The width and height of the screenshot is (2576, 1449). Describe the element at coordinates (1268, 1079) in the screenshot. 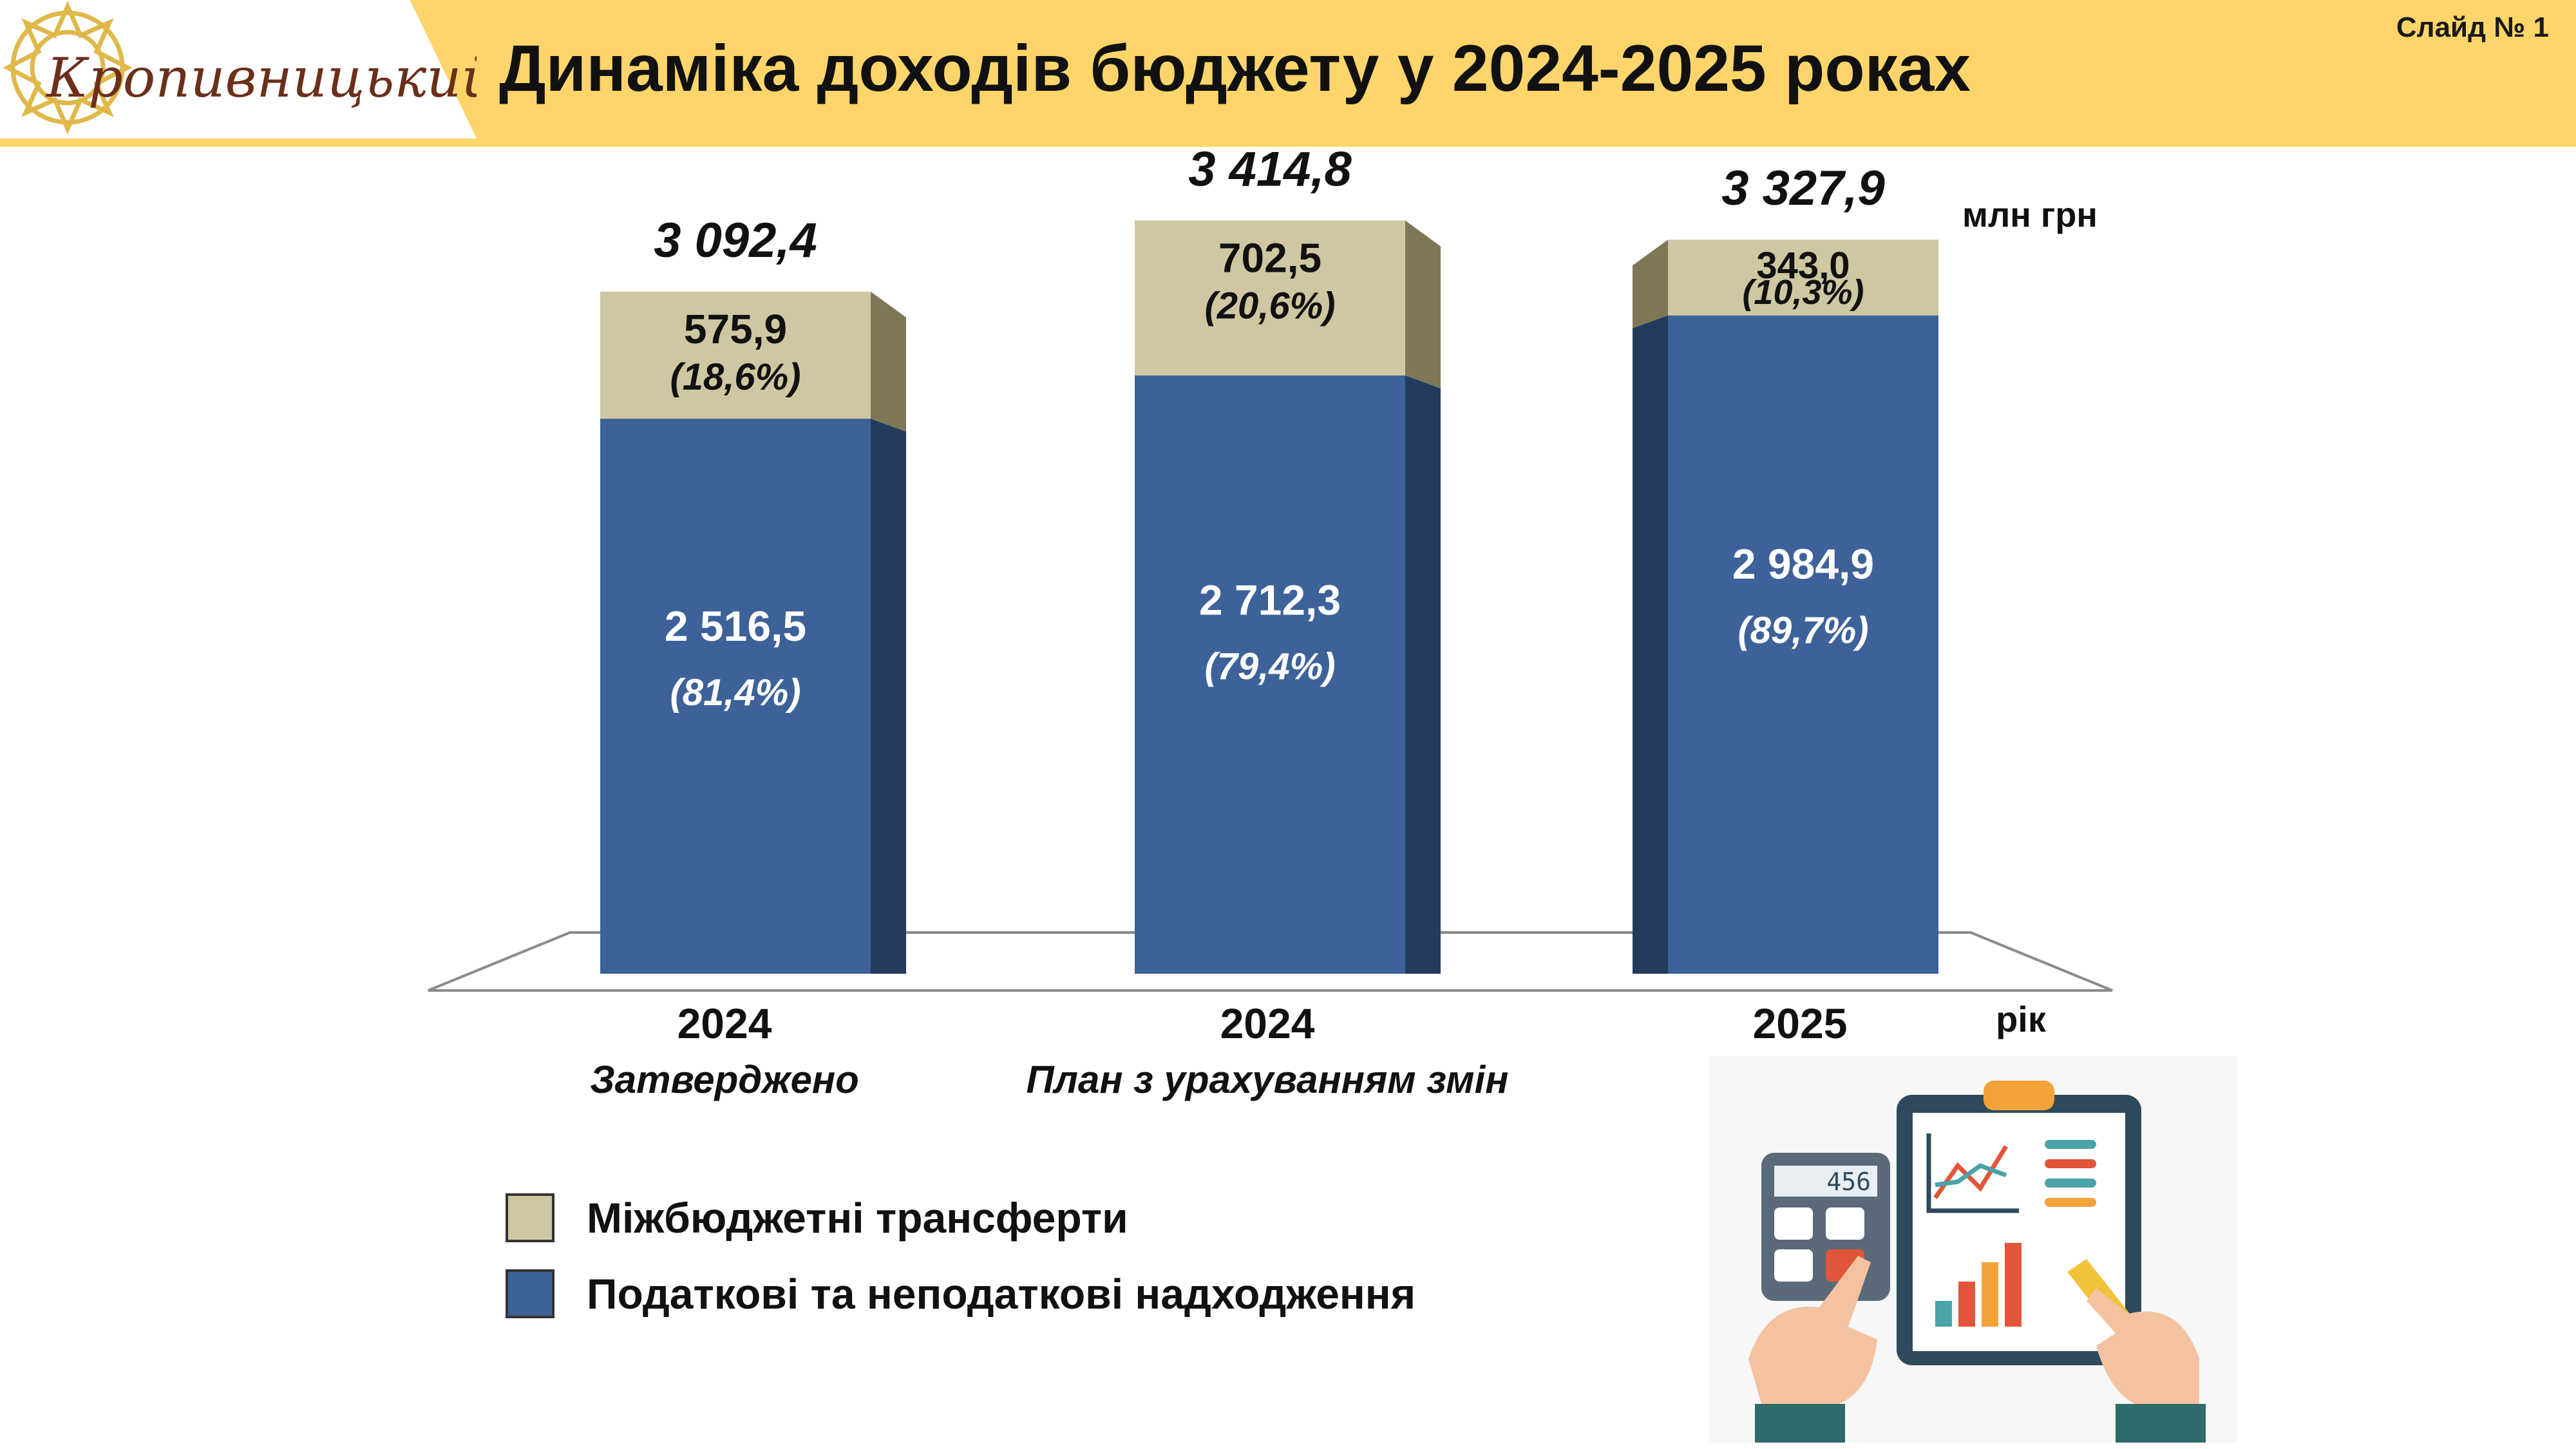

I see `x-tick-note-1: План з урахуванням змін` at that location.